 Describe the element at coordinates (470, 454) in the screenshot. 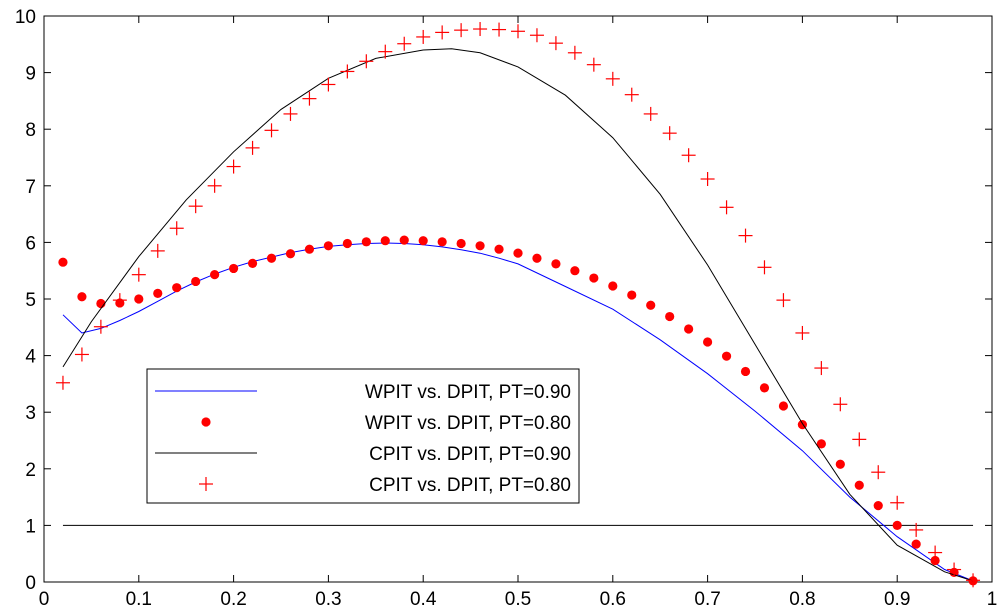

I see `legend-entry: CPIT vs. DPIT, PT=0.90` at that location.